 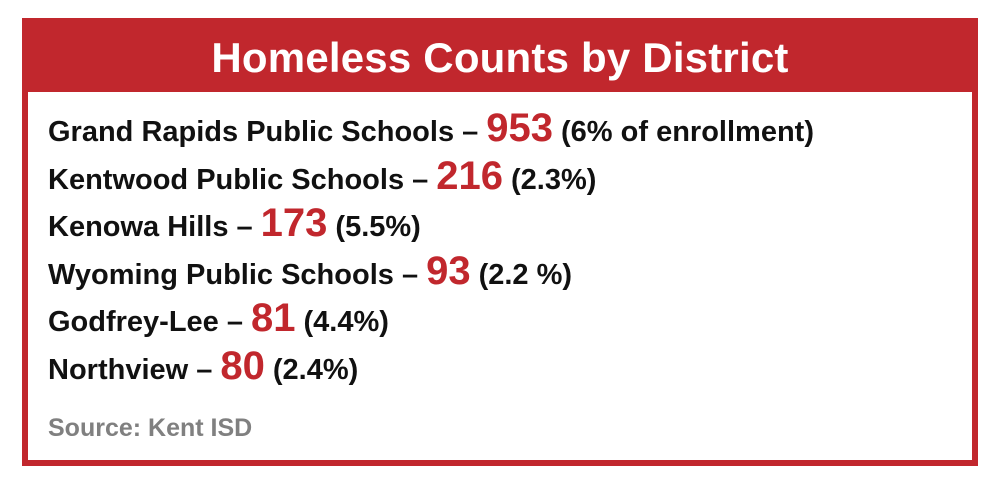 I want to click on list-item: Kentwood Public Schools – 216 (2.3%), so click(x=505, y=178).